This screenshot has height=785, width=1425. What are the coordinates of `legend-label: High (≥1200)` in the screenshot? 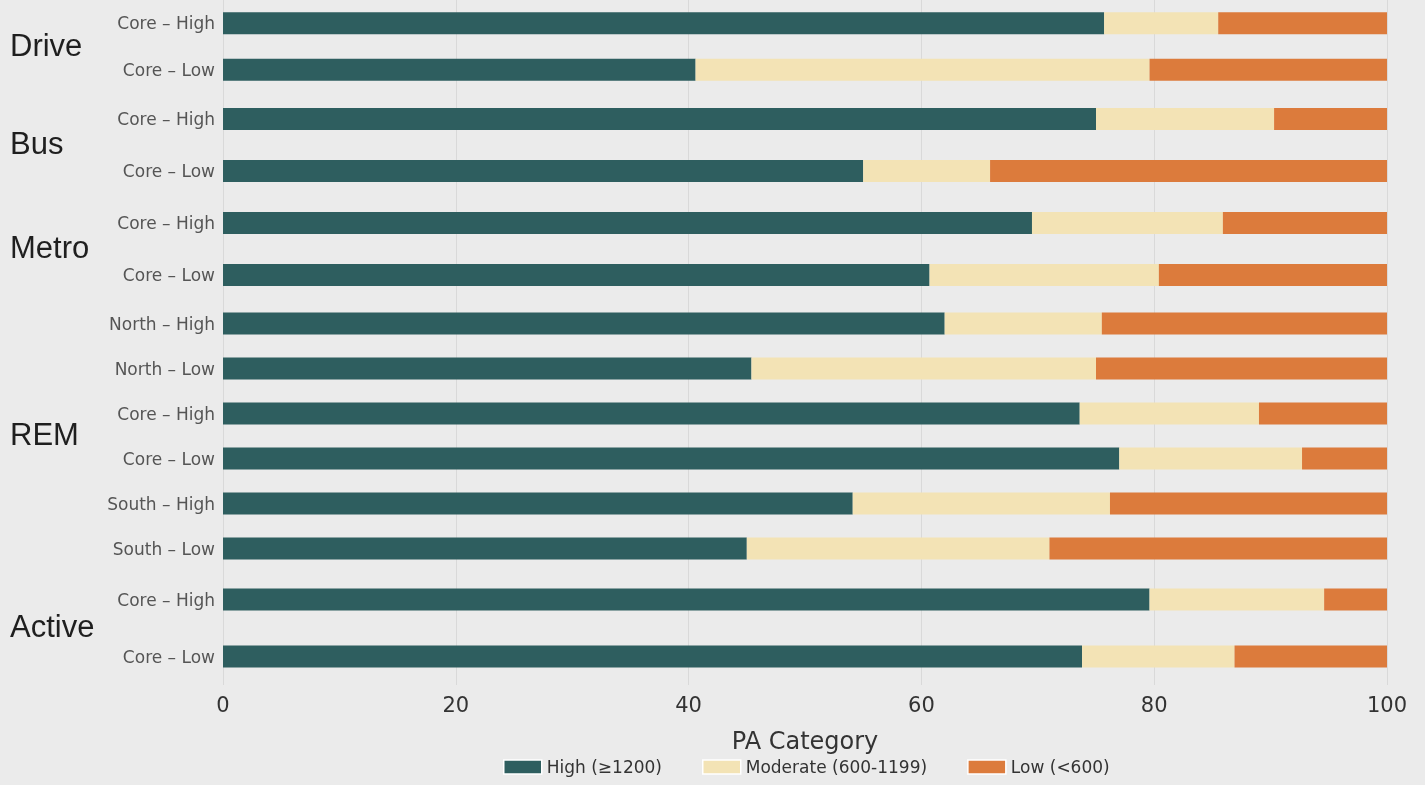 It's located at (604, 767).